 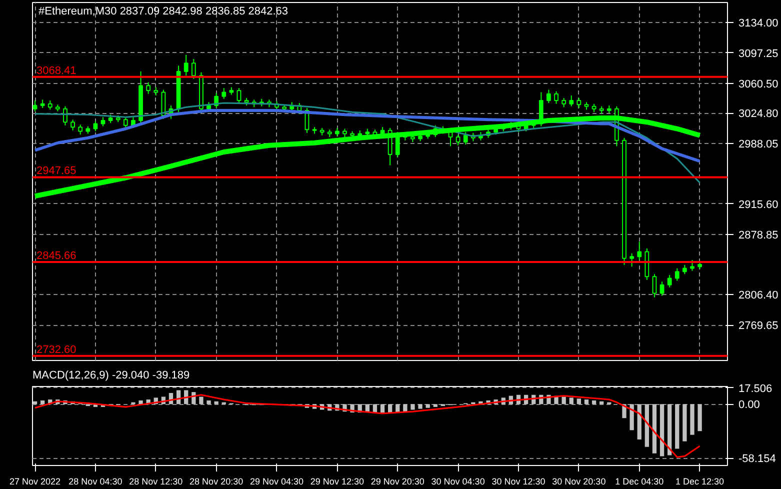 I want to click on chart-title: #Ethereum,M30 2837.09 2842.98 2836.85 2842.63, so click(x=163, y=12).